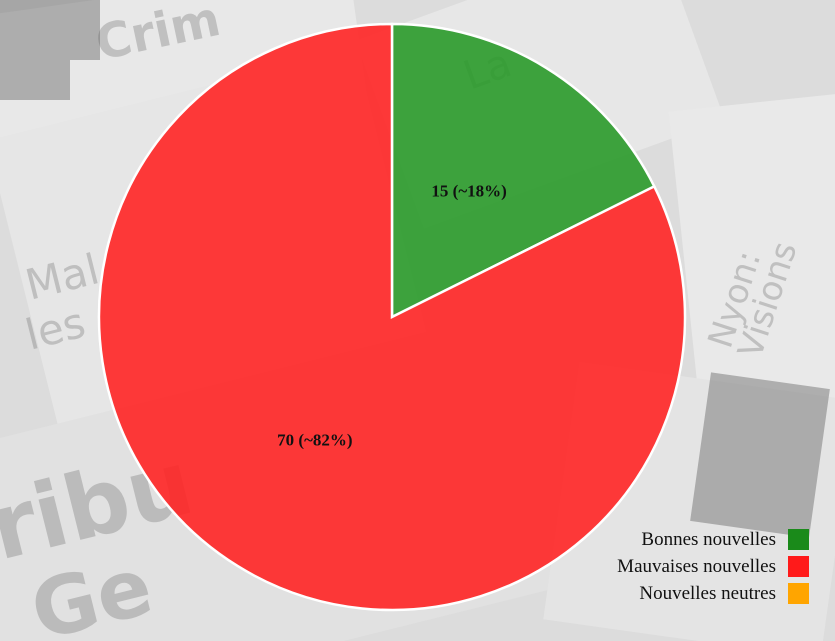 This screenshot has width=835, height=641. Describe the element at coordinates (468, 190) in the screenshot. I see `pie-slice-value-label: 15 (~18%)` at that location.